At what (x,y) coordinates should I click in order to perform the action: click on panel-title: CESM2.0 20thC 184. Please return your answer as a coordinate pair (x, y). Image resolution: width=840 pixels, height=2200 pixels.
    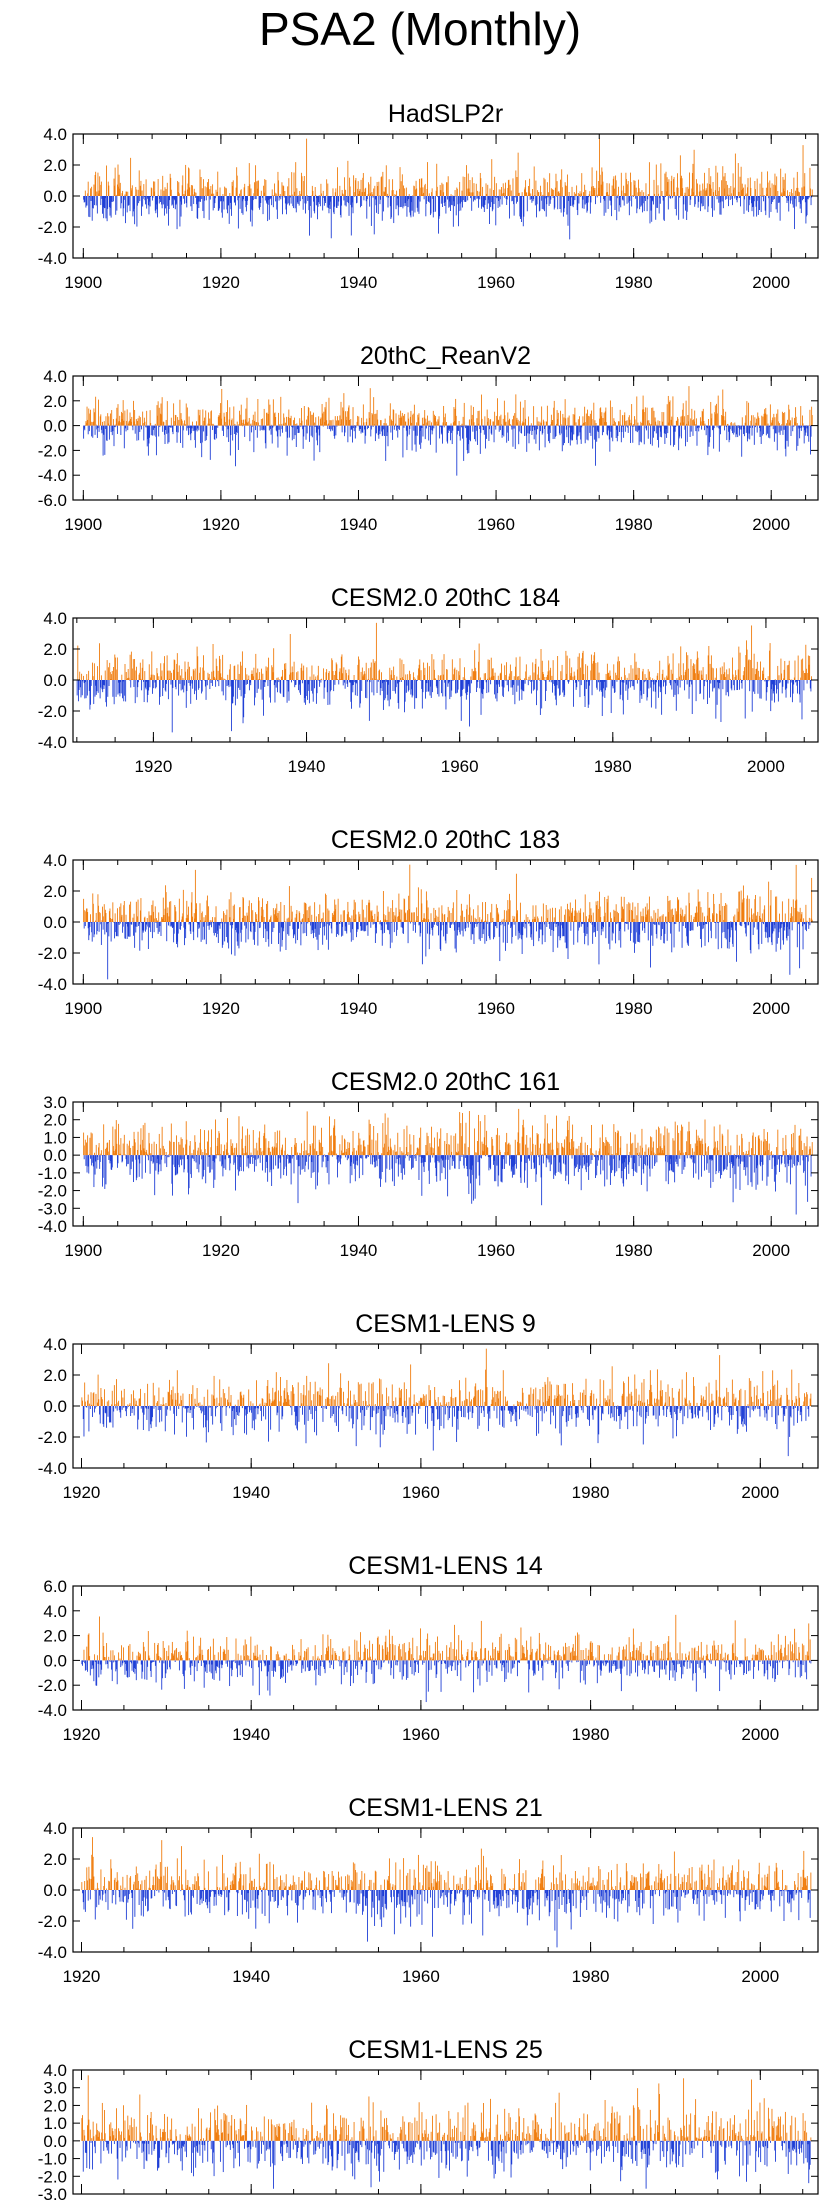
    Looking at the image, I should click on (445, 598).